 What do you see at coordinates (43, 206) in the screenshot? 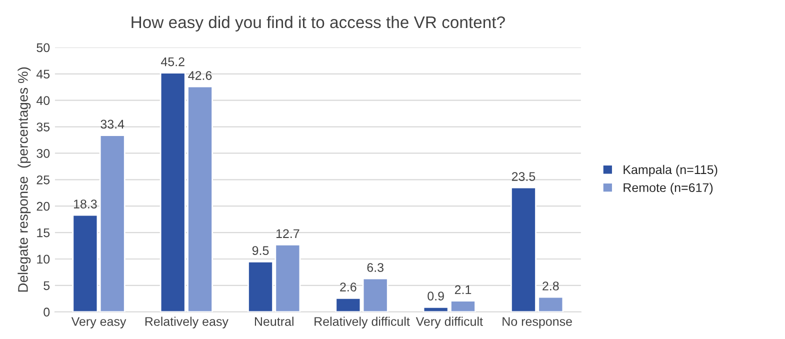
I see `y-tick-label: 20` at bounding box center [43, 206].